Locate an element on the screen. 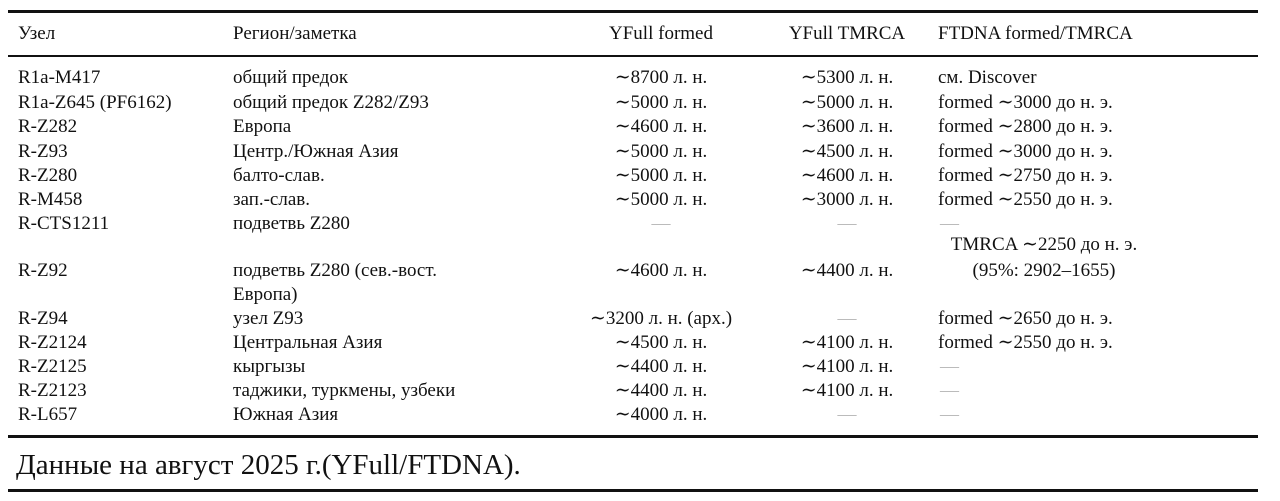 This screenshot has width=1280, height=501. cell: R-Z92 is located at coordinates (43, 270).